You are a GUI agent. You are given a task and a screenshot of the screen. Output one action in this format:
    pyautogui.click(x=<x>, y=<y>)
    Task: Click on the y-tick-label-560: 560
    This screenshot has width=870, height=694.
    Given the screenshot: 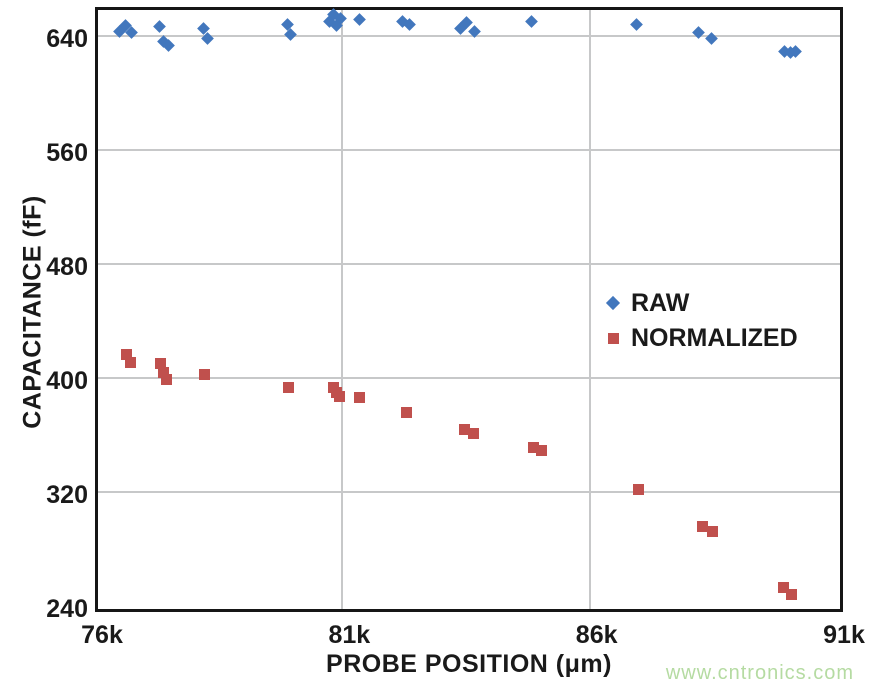 What is the action you would take?
    pyautogui.click(x=67, y=152)
    